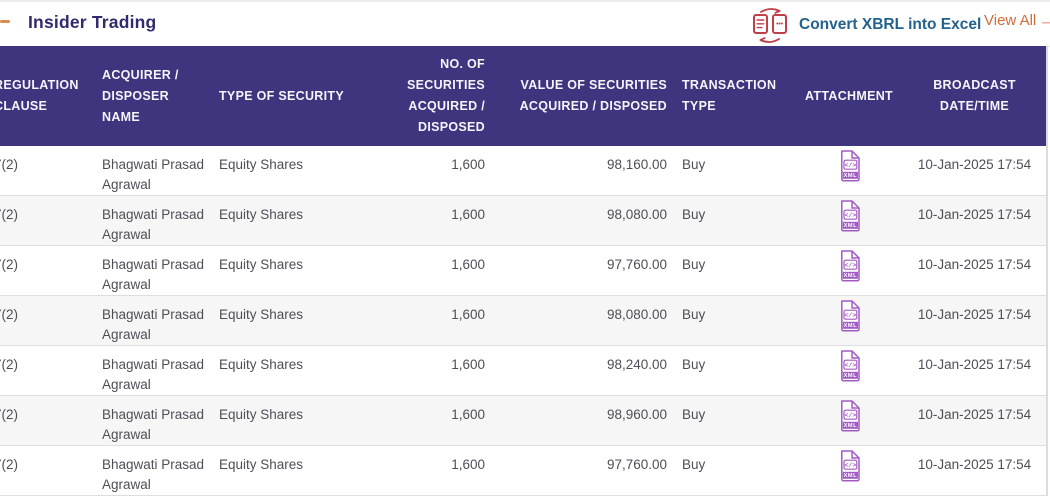 This screenshot has height=496, width=1050. Describe the element at coordinates (425, 96) in the screenshot. I see `col-header-num-securities: NO. OF SECURITIES ACQUIRED / DISPOSED` at that location.